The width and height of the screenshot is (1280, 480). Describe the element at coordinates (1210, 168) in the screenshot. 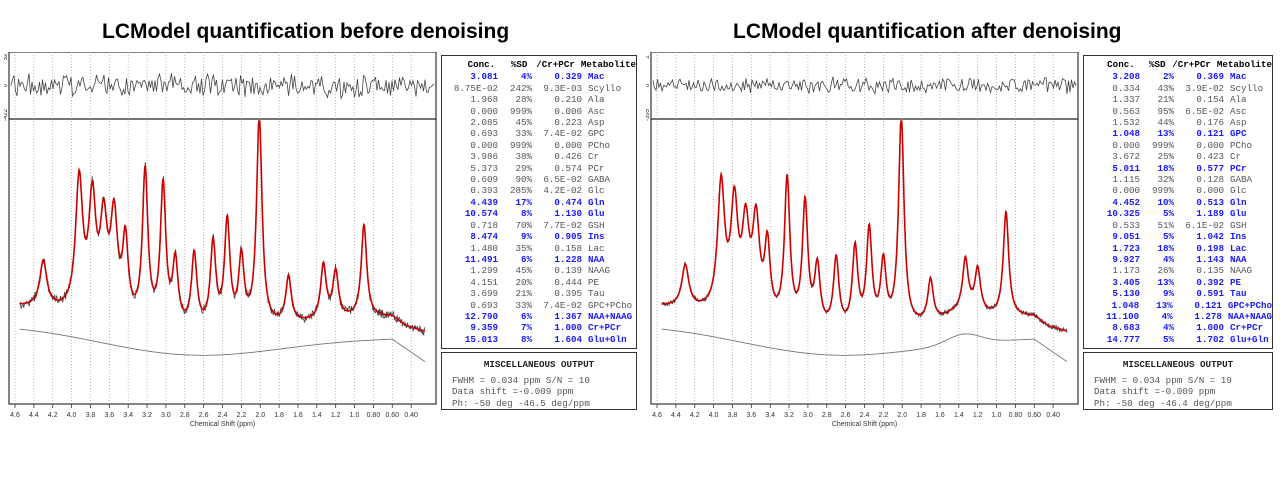

I see `ratio-value: 0.577` at that location.